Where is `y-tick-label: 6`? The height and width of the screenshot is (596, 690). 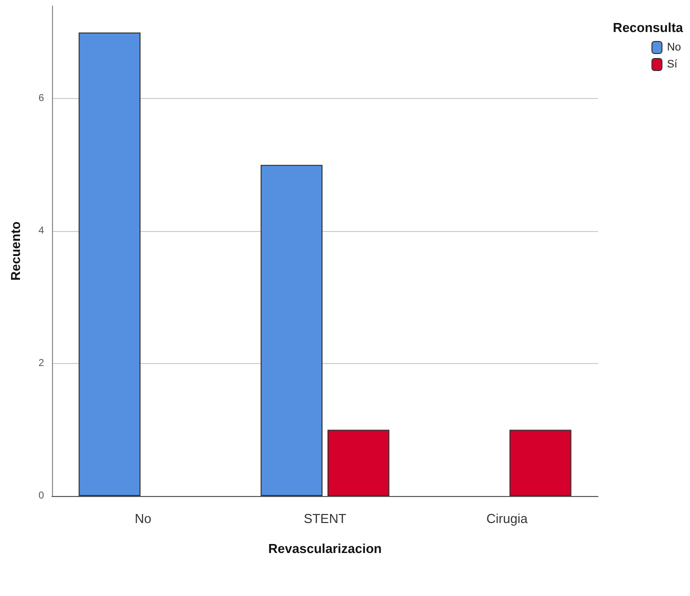
y-tick-label: 6 is located at coordinates (41, 98).